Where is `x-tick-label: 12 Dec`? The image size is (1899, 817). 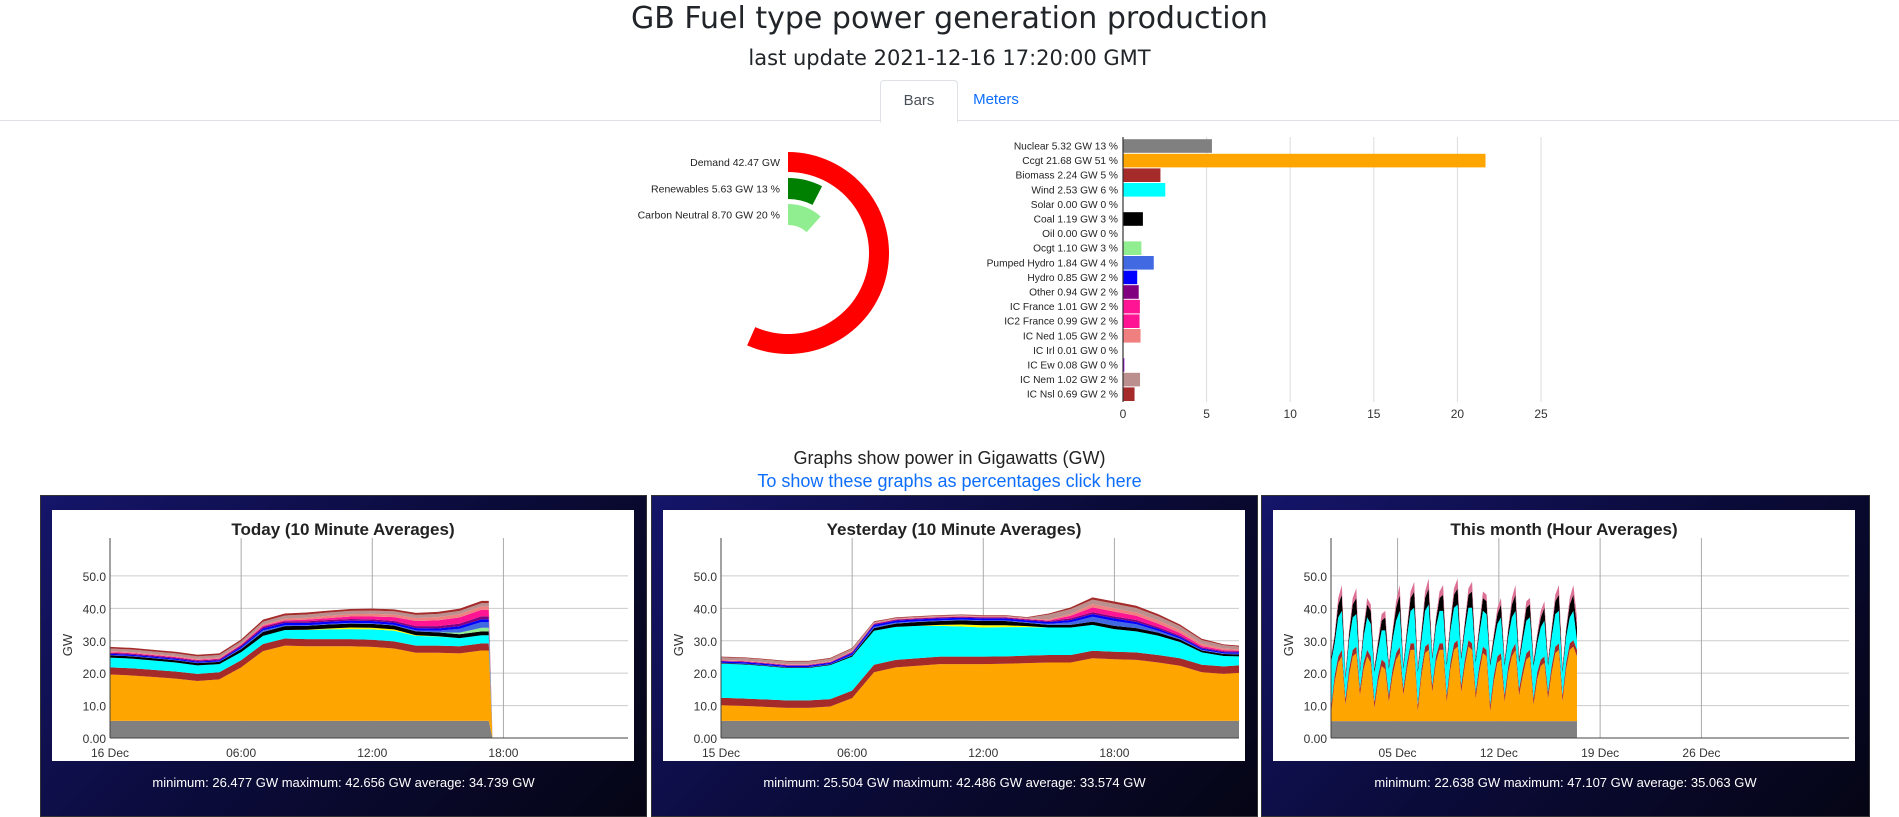
x-tick-label: 12 Dec is located at coordinates (1499, 753).